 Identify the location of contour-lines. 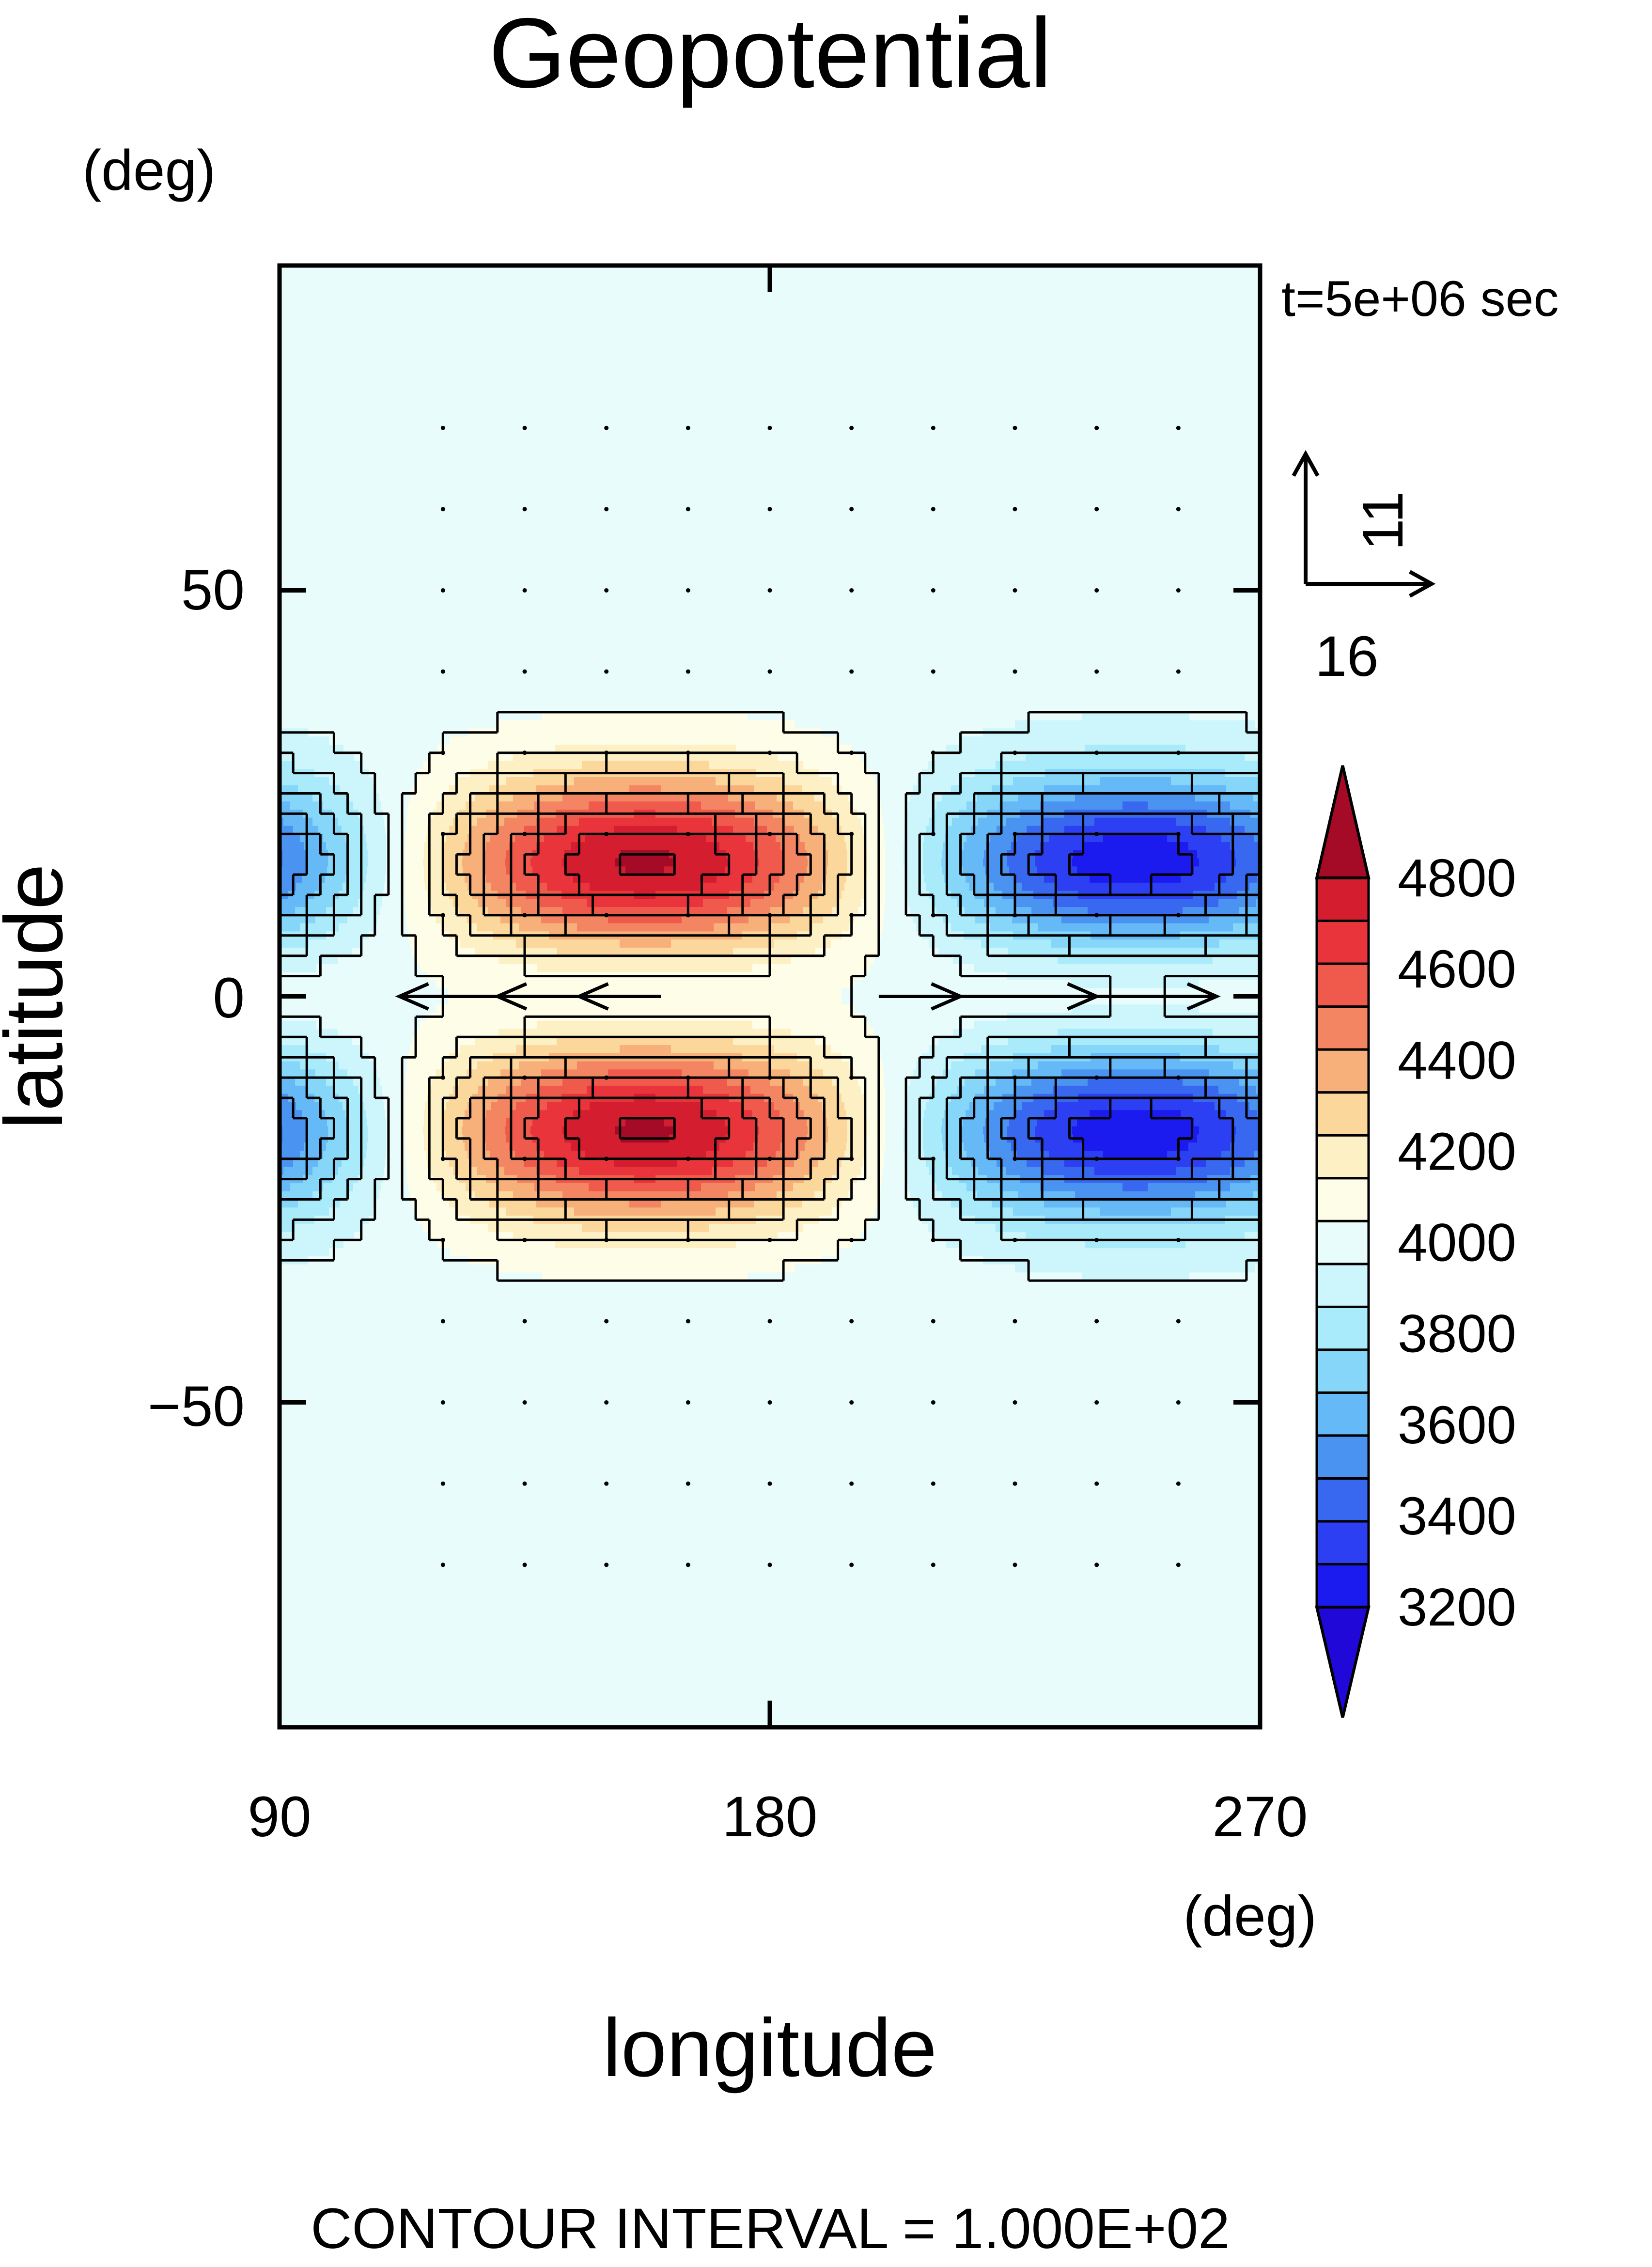
(770, 996).